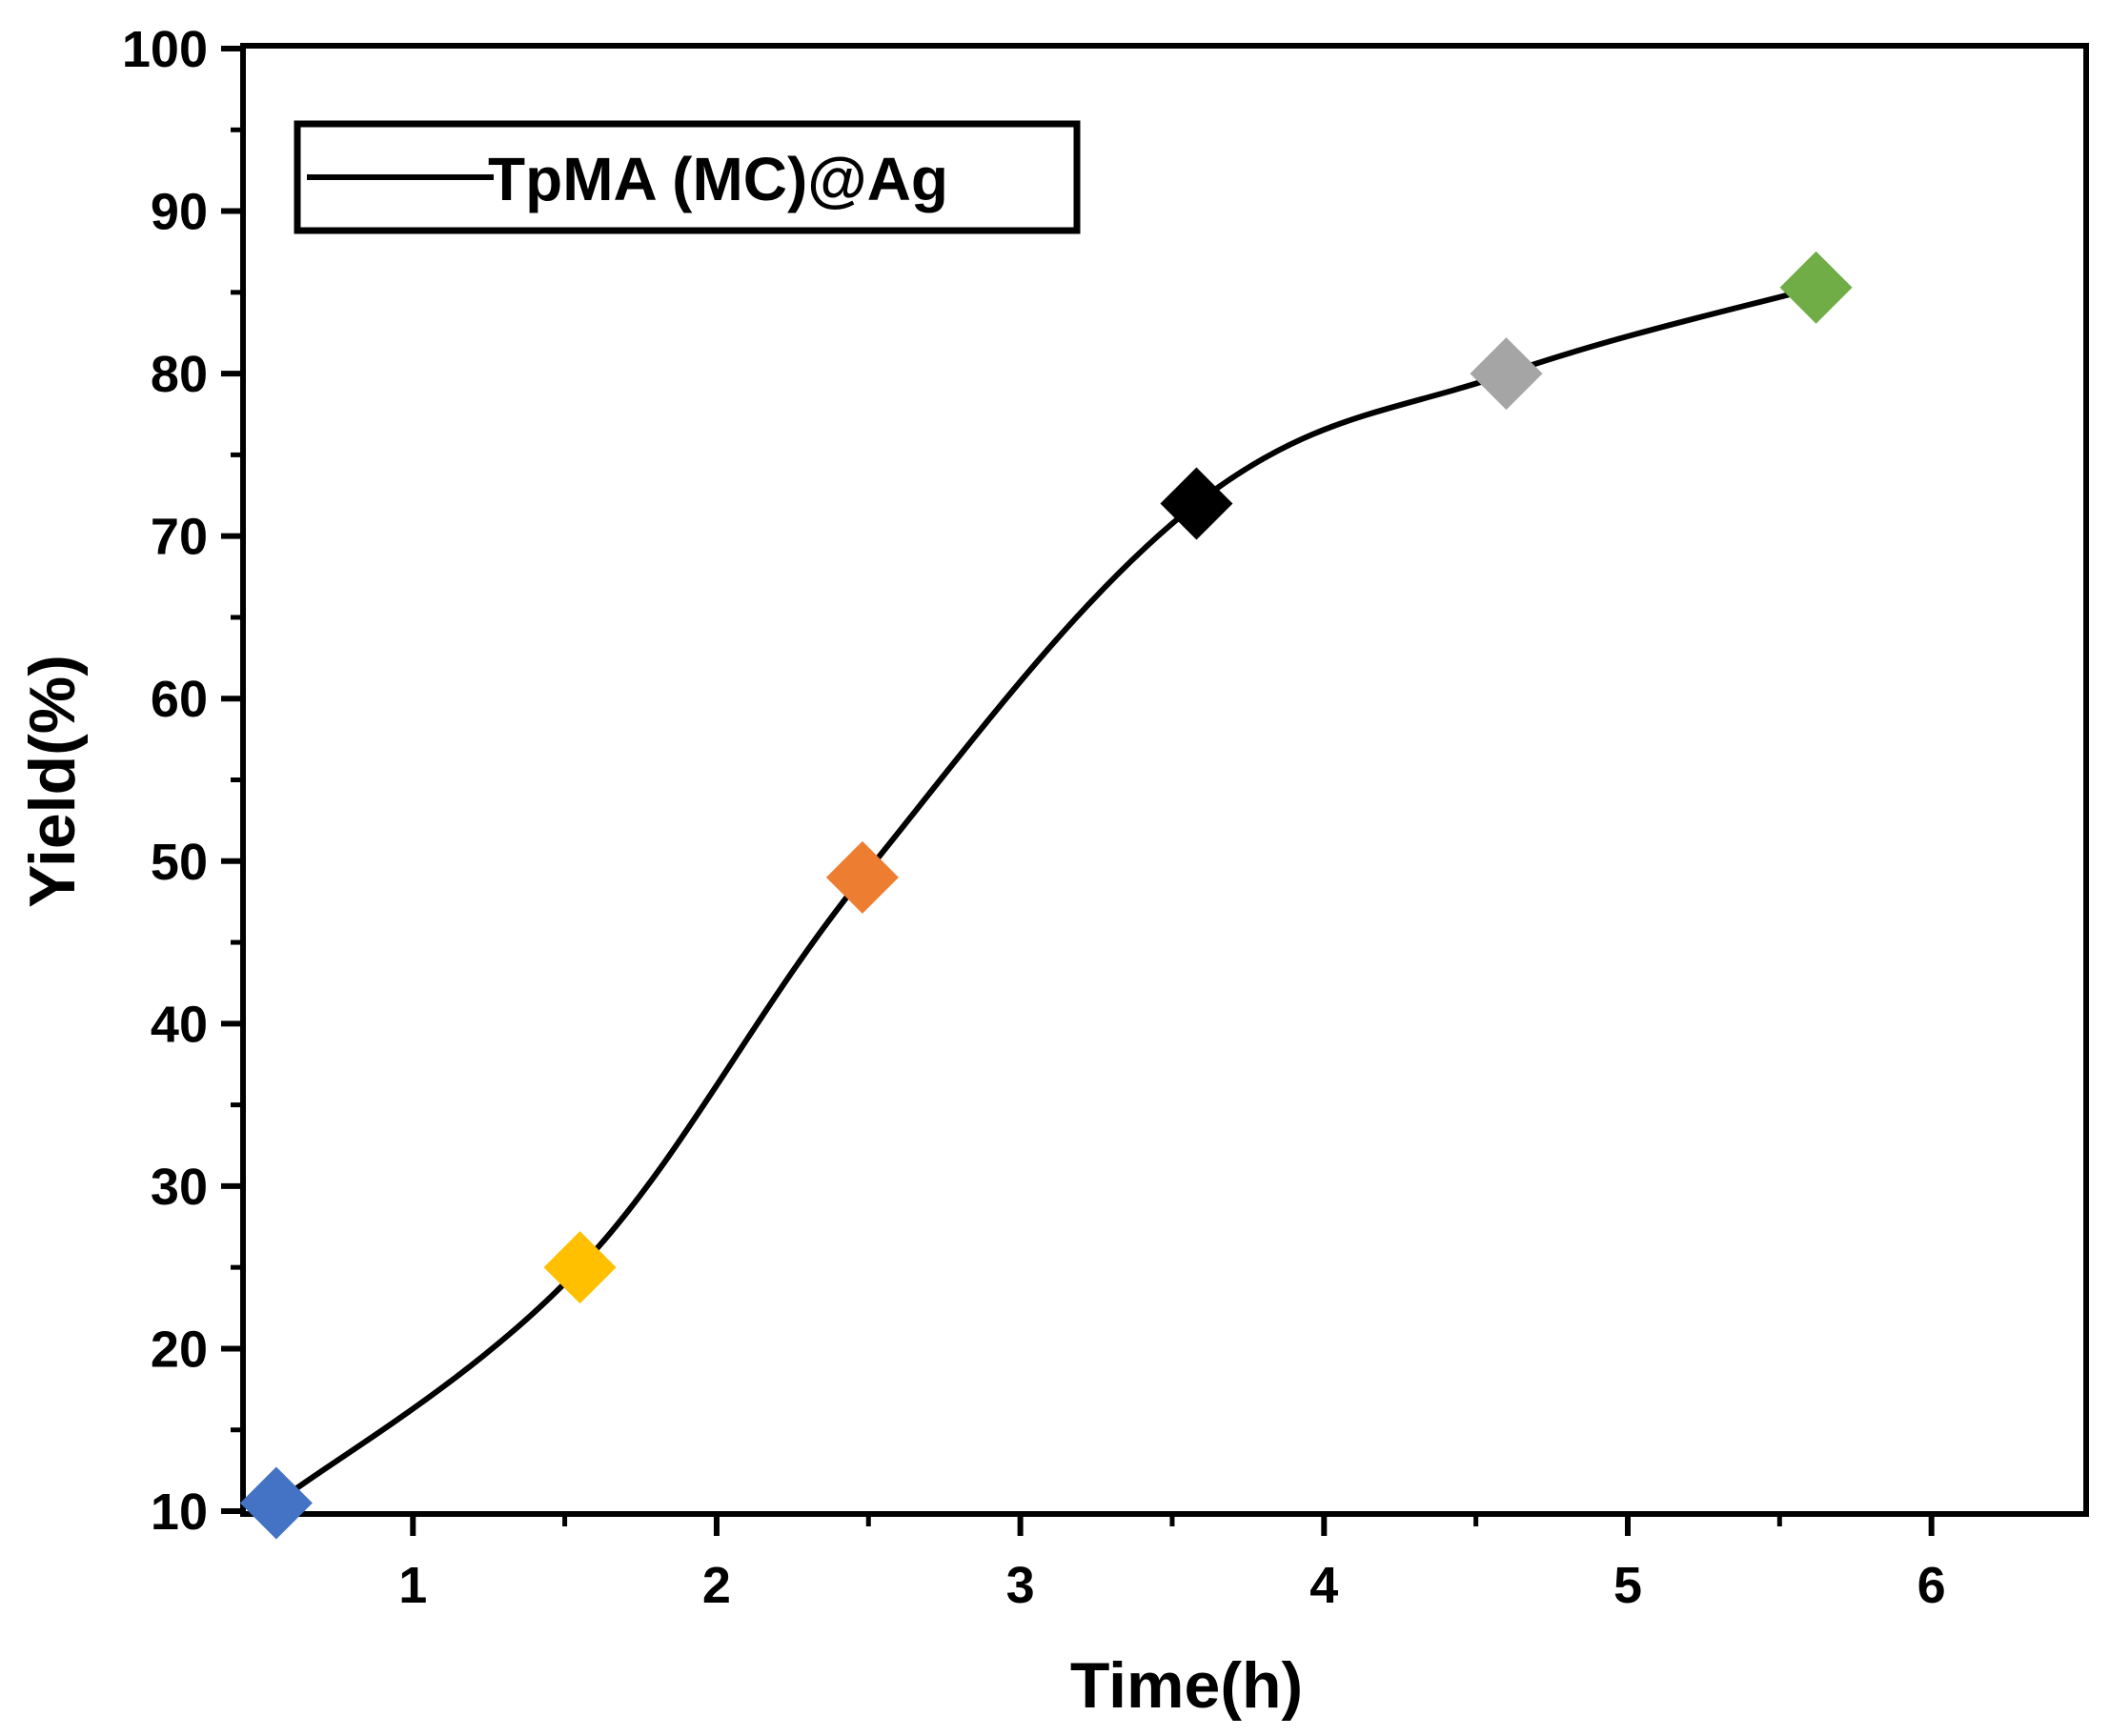 The width and height of the screenshot is (2110, 1736). I want to click on x-axis-ticks: 1 2 3 4 5 6, so click(1172, 1564).